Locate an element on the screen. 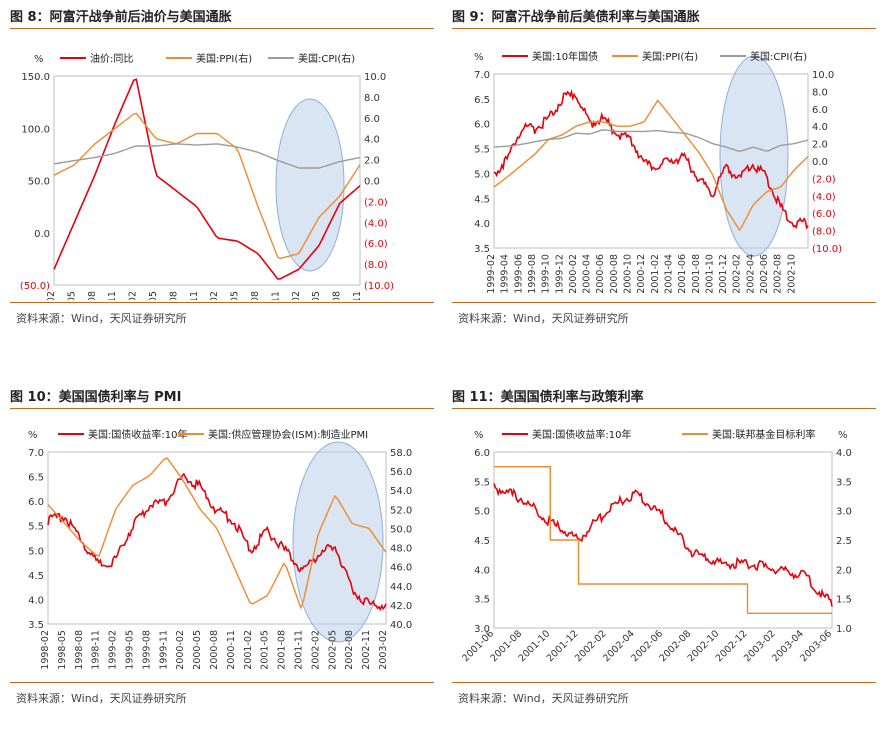 The height and width of the screenshot is (730, 884). right-tick-label: (4.0) is located at coordinates (824, 197).